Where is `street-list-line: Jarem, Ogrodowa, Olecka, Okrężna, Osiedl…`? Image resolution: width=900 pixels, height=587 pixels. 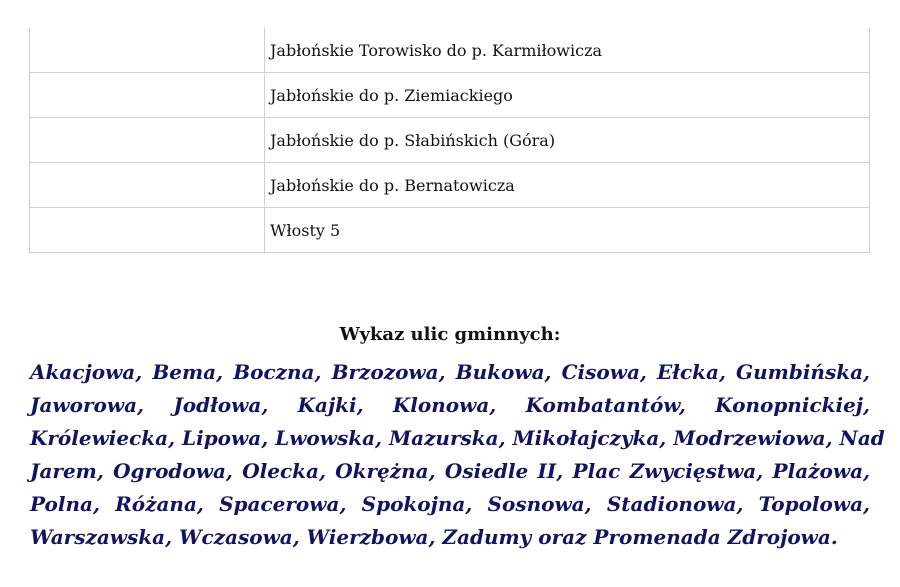
street-list-line: Jarem, Ogrodowa, Olecka, Okrężna, Osiedl… is located at coordinates (450, 471).